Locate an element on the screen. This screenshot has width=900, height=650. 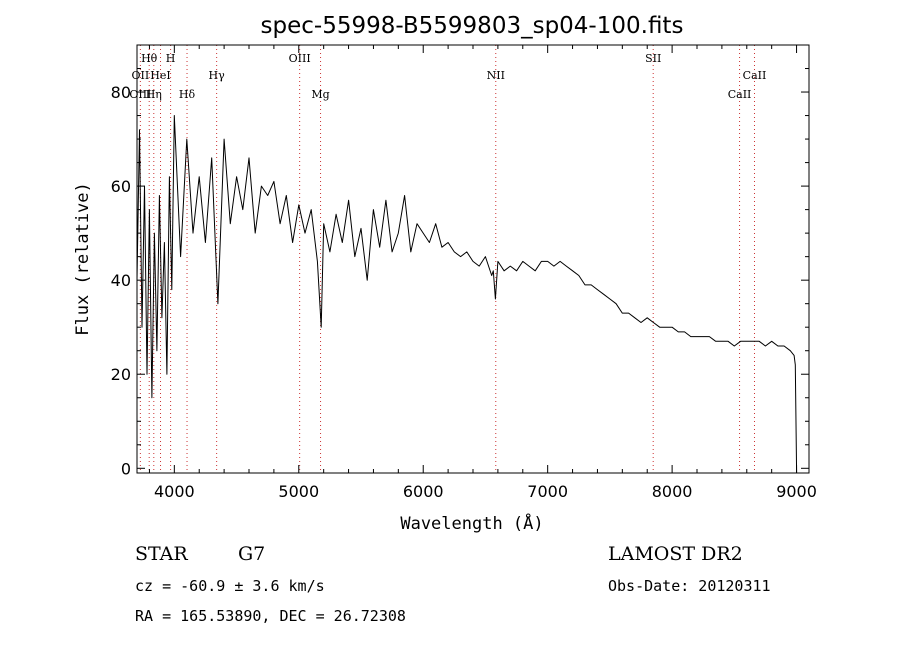
marker-label: Hγ is located at coordinates (217, 75).